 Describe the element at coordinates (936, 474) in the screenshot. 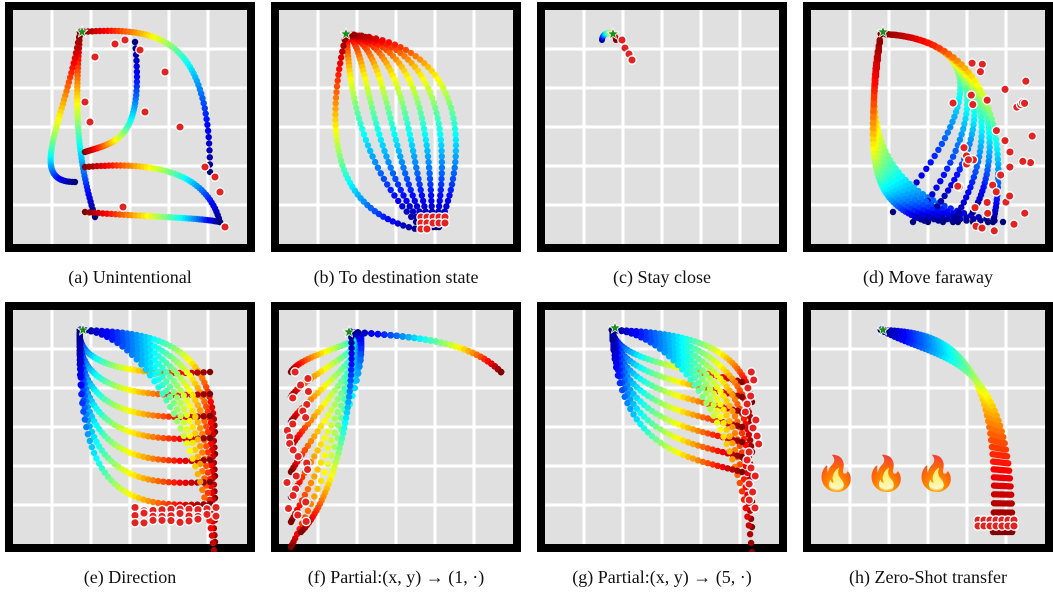

I see `fire-icon: 🔥` at that location.